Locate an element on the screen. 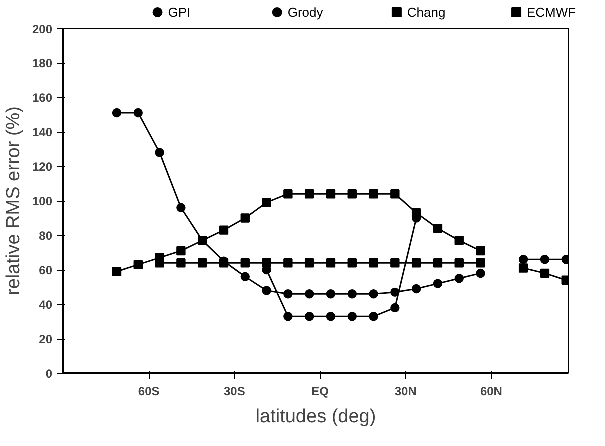  y-tick-label: 60 is located at coordinates (46, 271).